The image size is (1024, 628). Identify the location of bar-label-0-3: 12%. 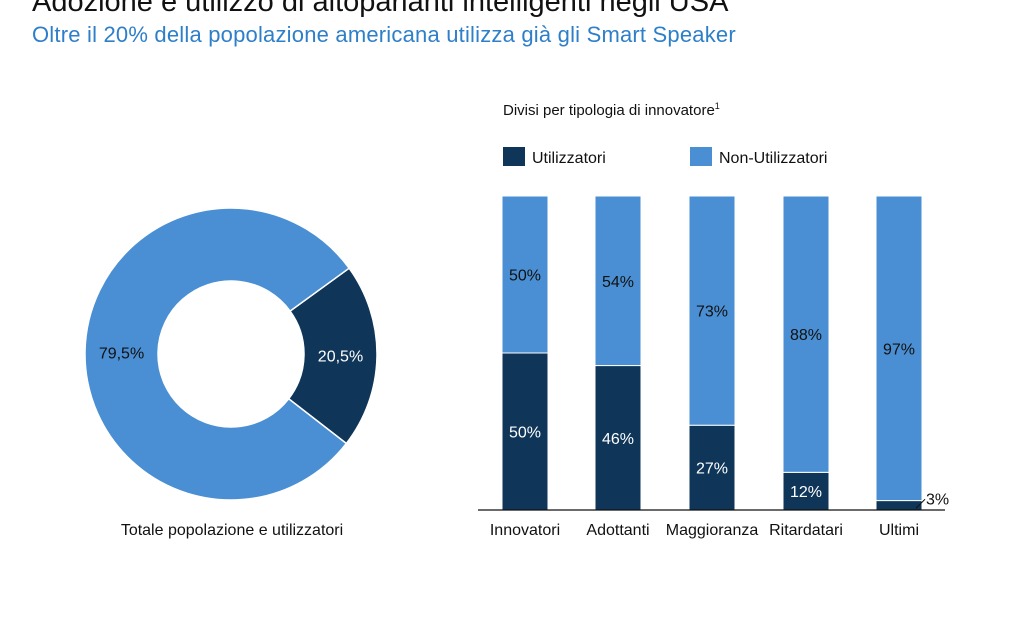
(806, 492).